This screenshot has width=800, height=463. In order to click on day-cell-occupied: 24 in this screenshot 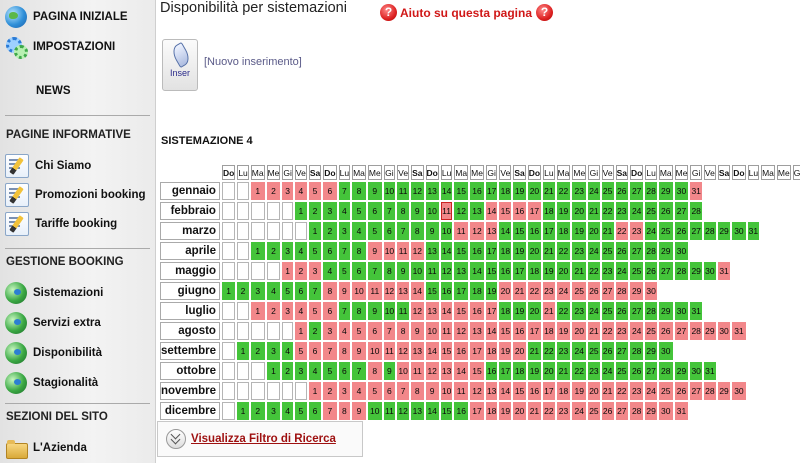, I will do `click(579, 411)`.